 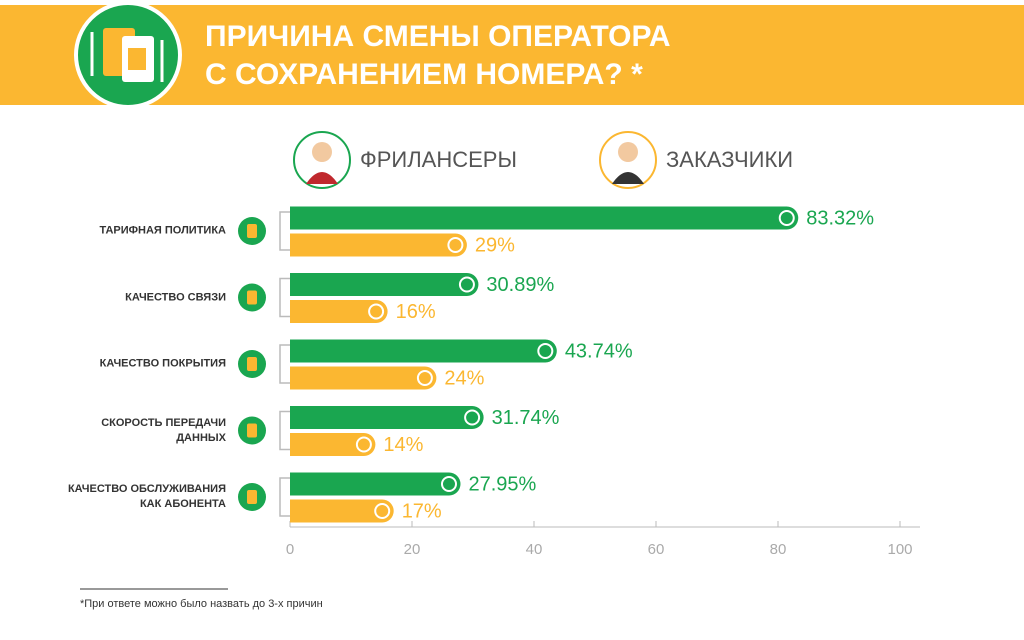 I want to click on legend-label: ЗАКАЗЧИКИ, so click(x=729, y=159).